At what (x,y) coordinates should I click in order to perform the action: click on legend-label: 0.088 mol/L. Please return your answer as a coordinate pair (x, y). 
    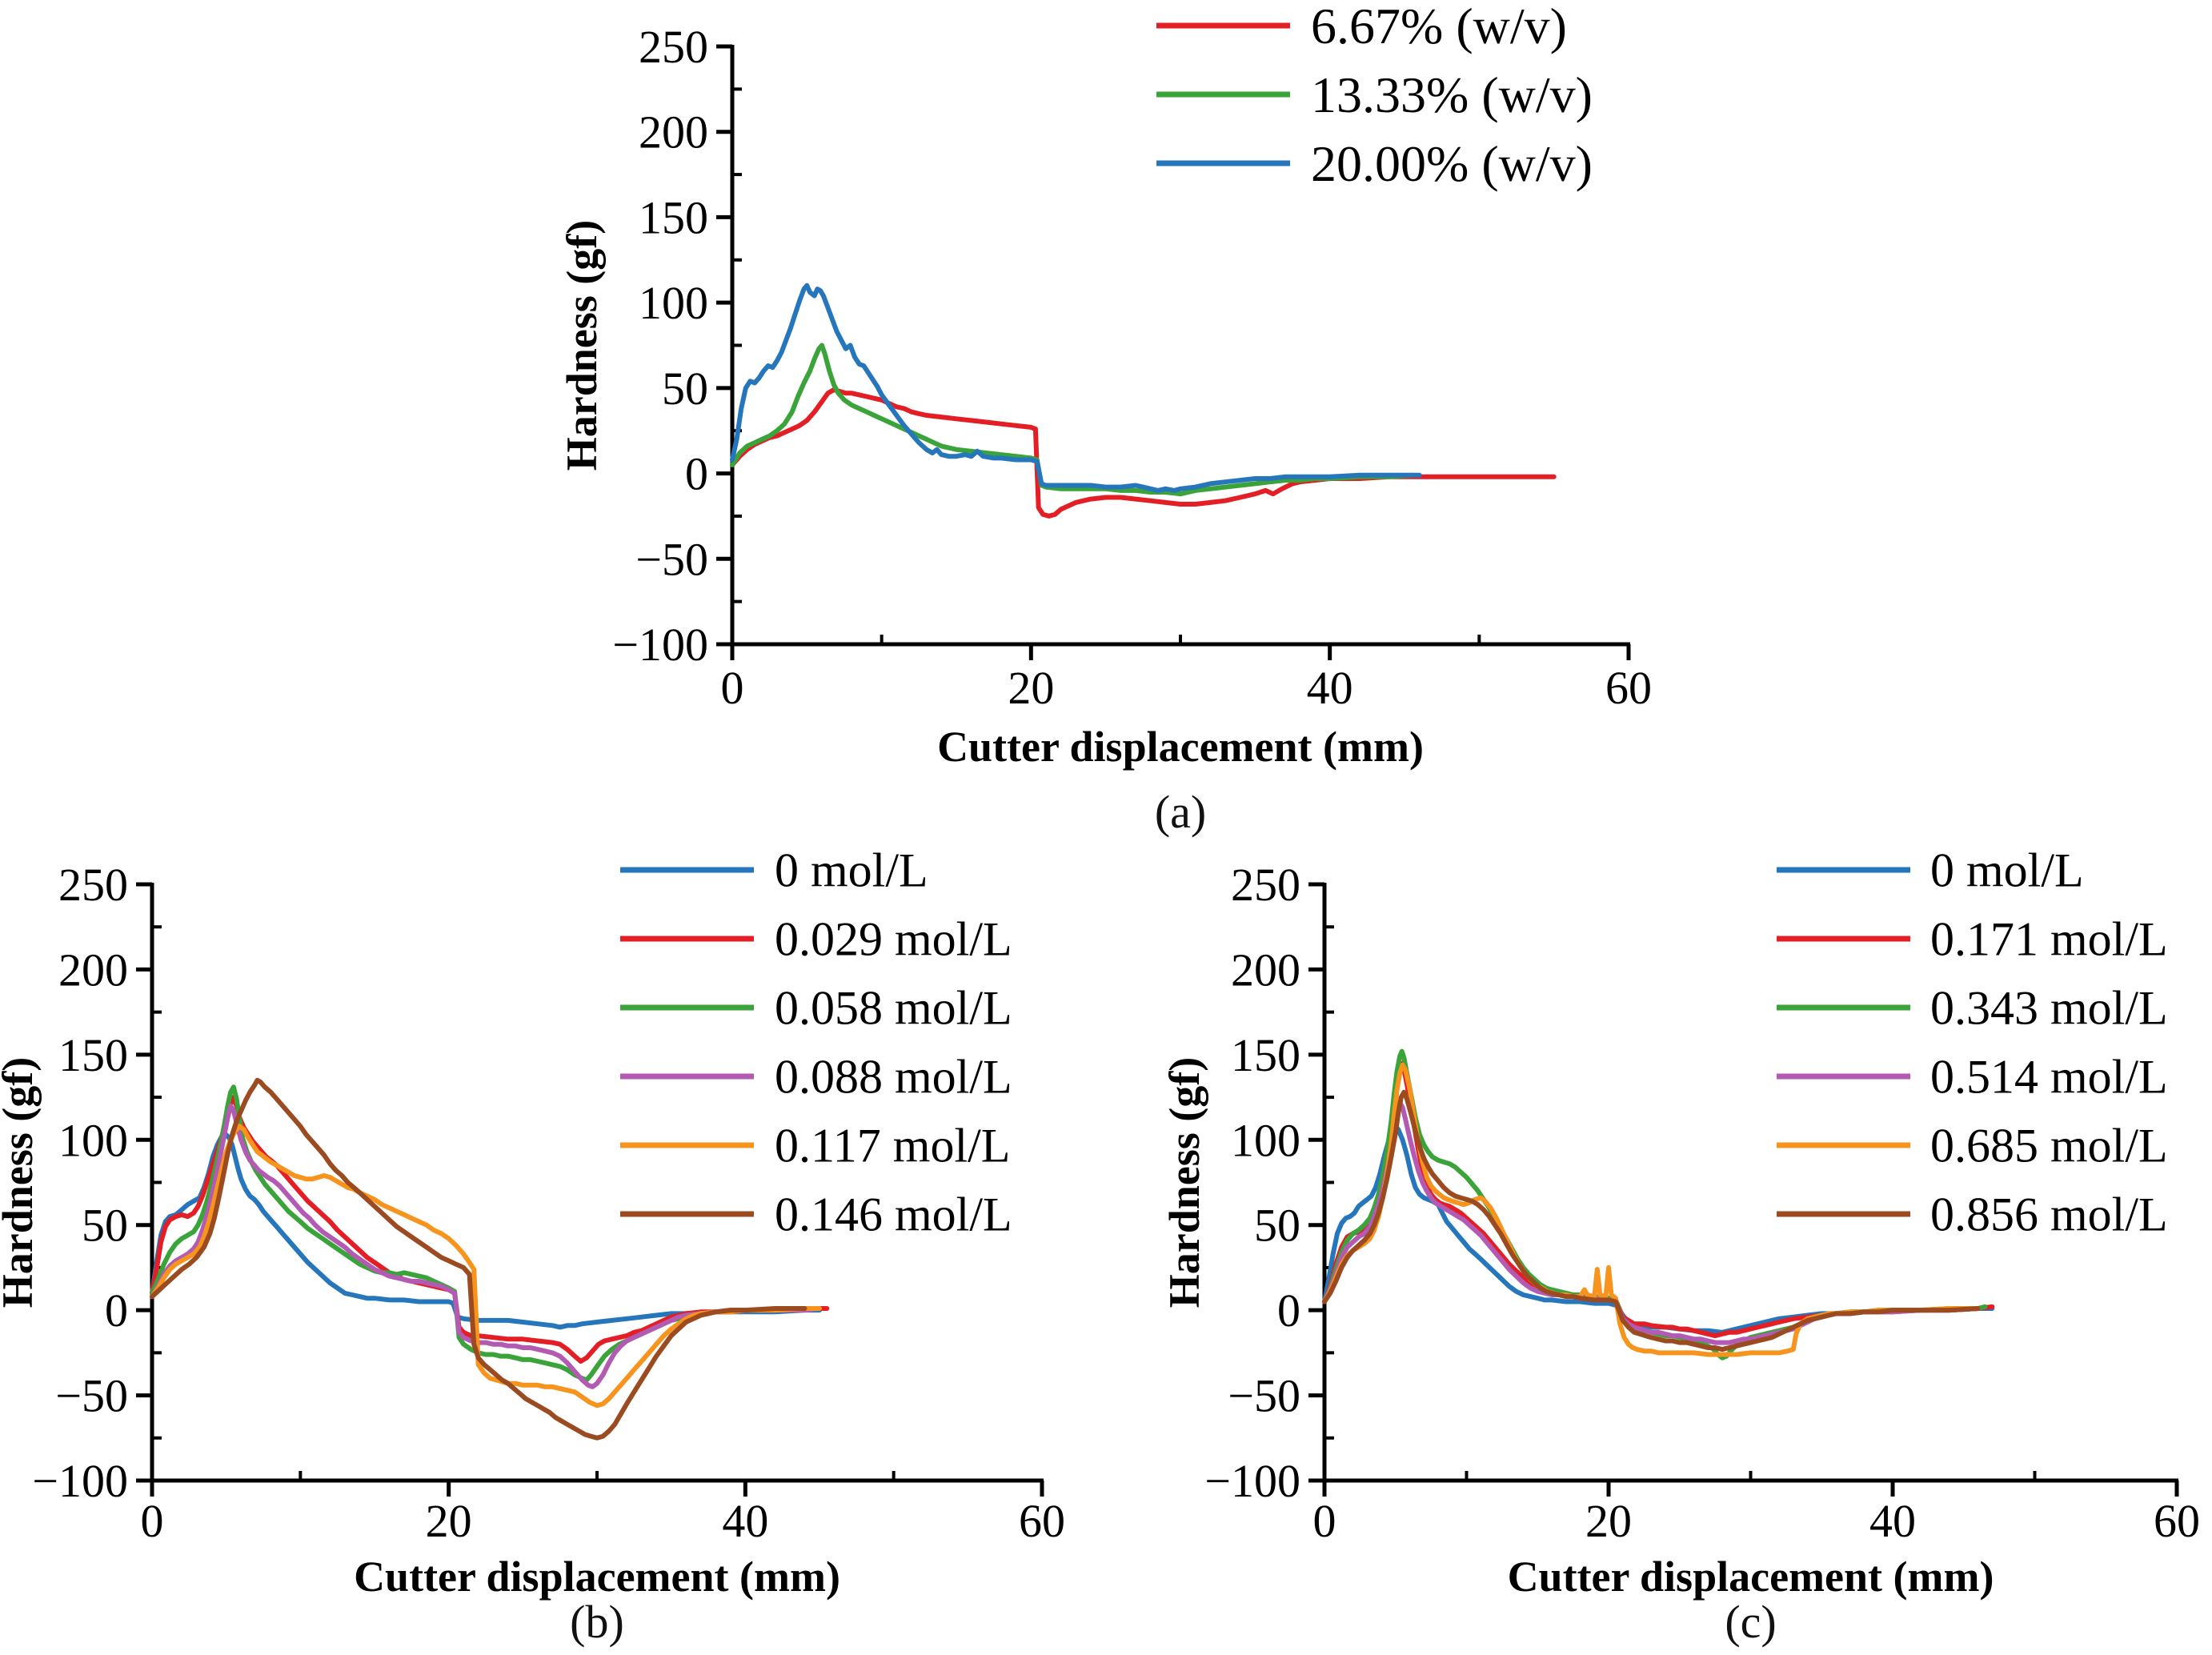
    Looking at the image, I should click on (893, 1076).